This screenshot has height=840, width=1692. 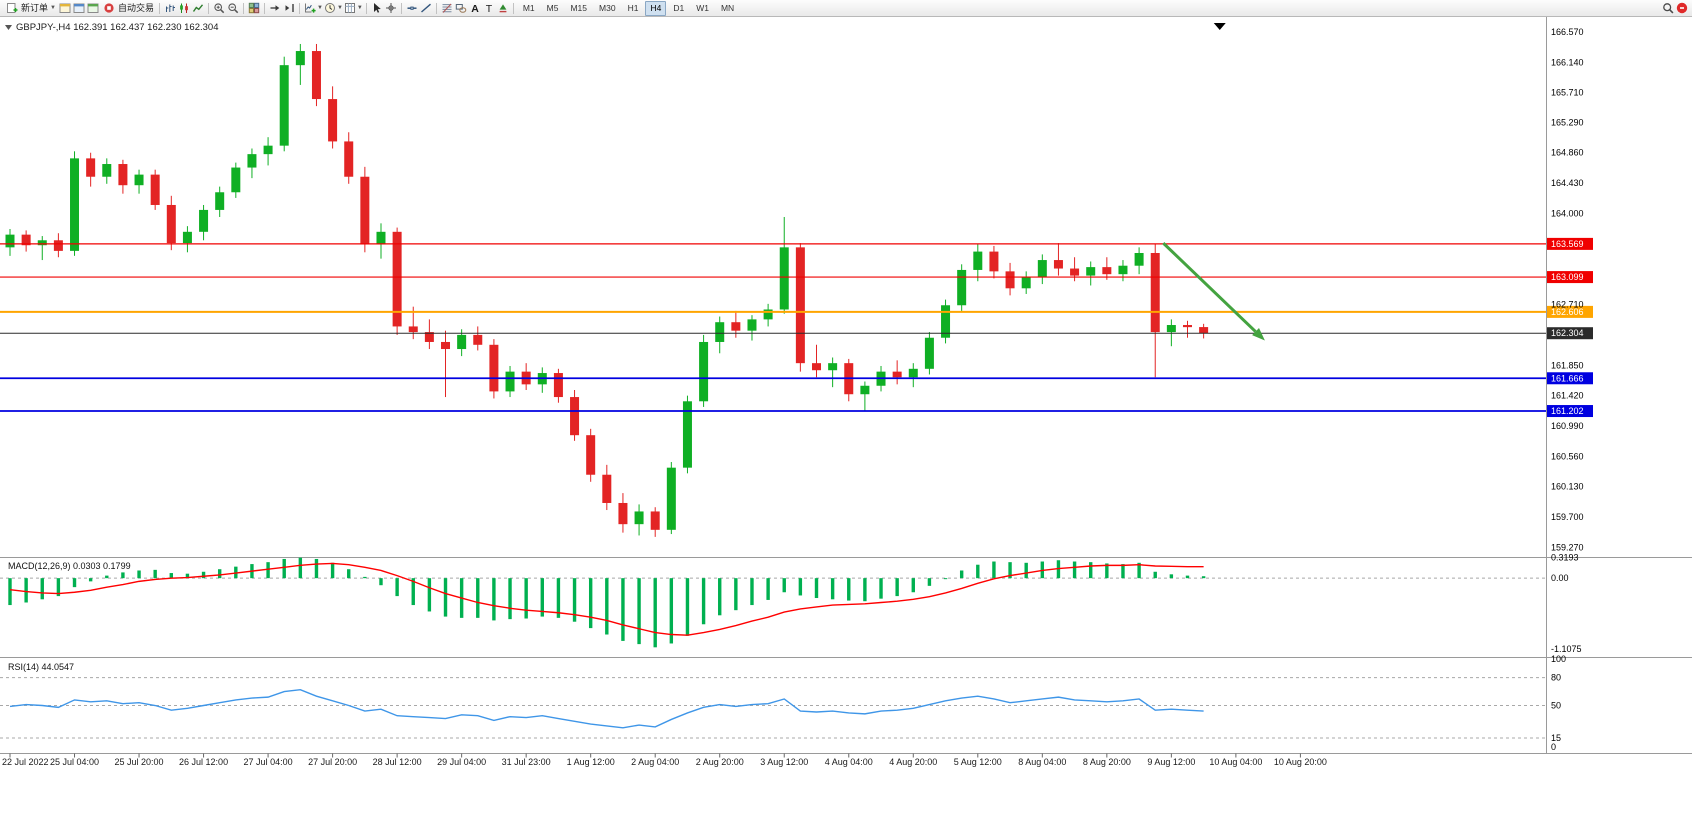 What do you see at coordinates (65, 8) in the screenshot?
I see `market-watch-icon` at bounding box center [65, 8].